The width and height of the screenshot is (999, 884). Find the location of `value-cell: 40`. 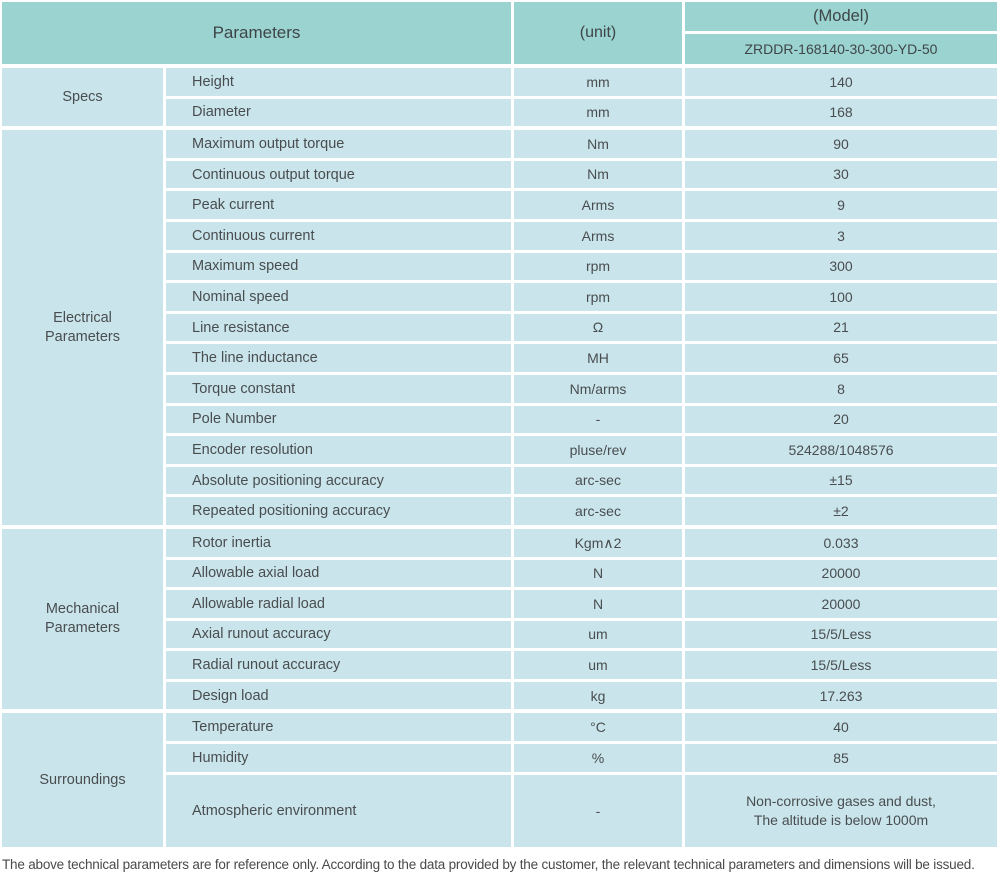

value-cell: 40 is located at coordinates (841, 727).